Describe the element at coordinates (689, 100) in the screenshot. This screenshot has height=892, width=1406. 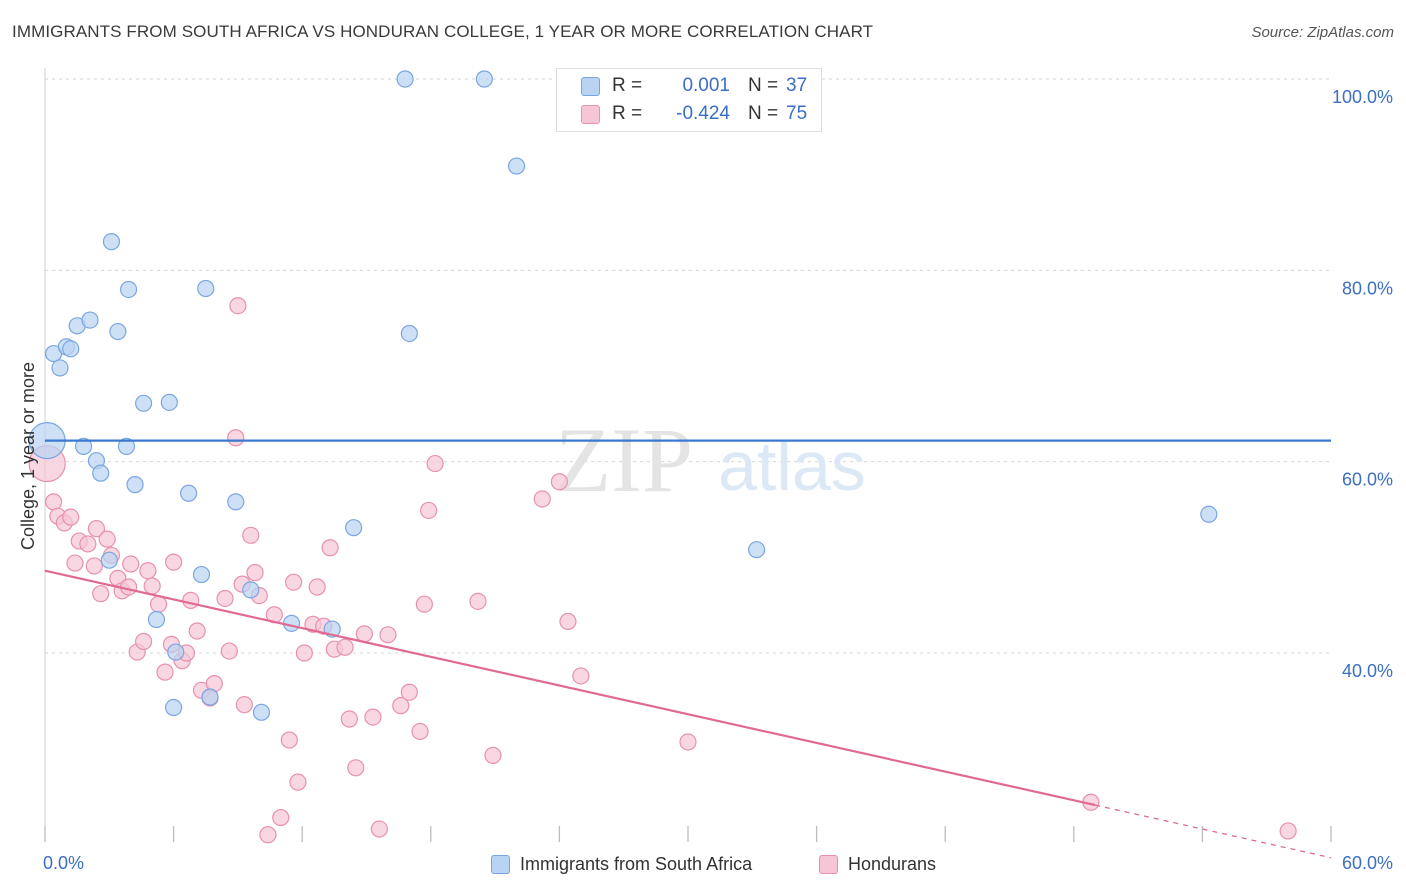
I see `correlation-legend: R = 0.001 N = 37 R = -0.424 N = 75` at that location.